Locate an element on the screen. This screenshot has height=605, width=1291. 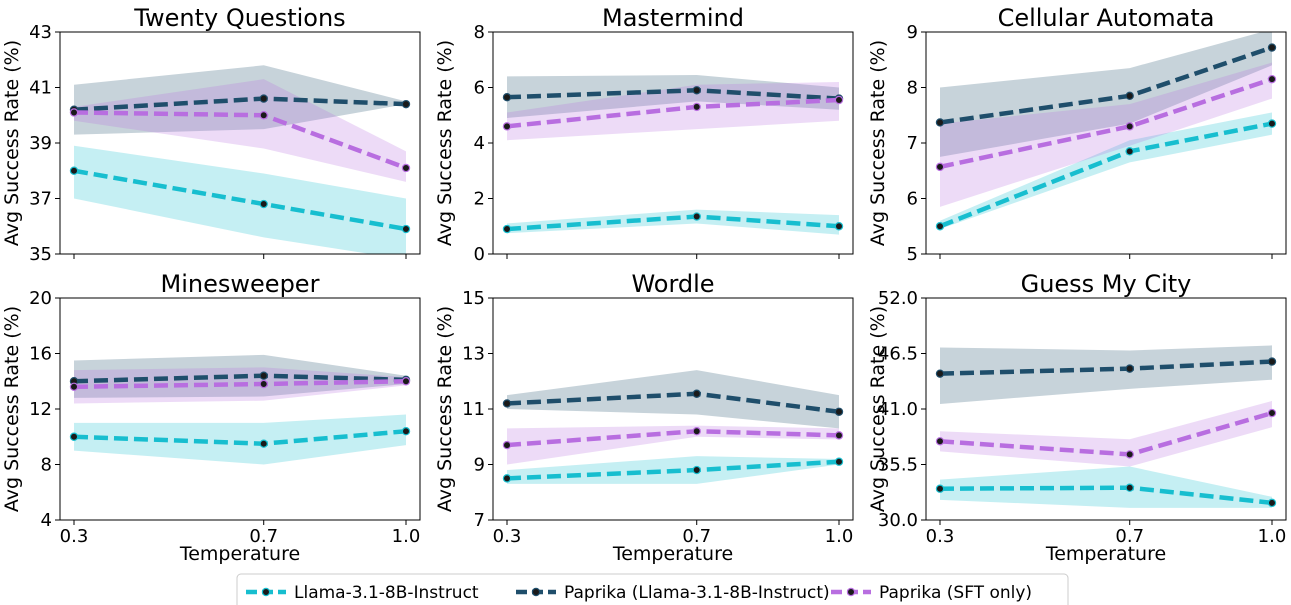
panel-title: Wordle is located at coordinates (672, 284).